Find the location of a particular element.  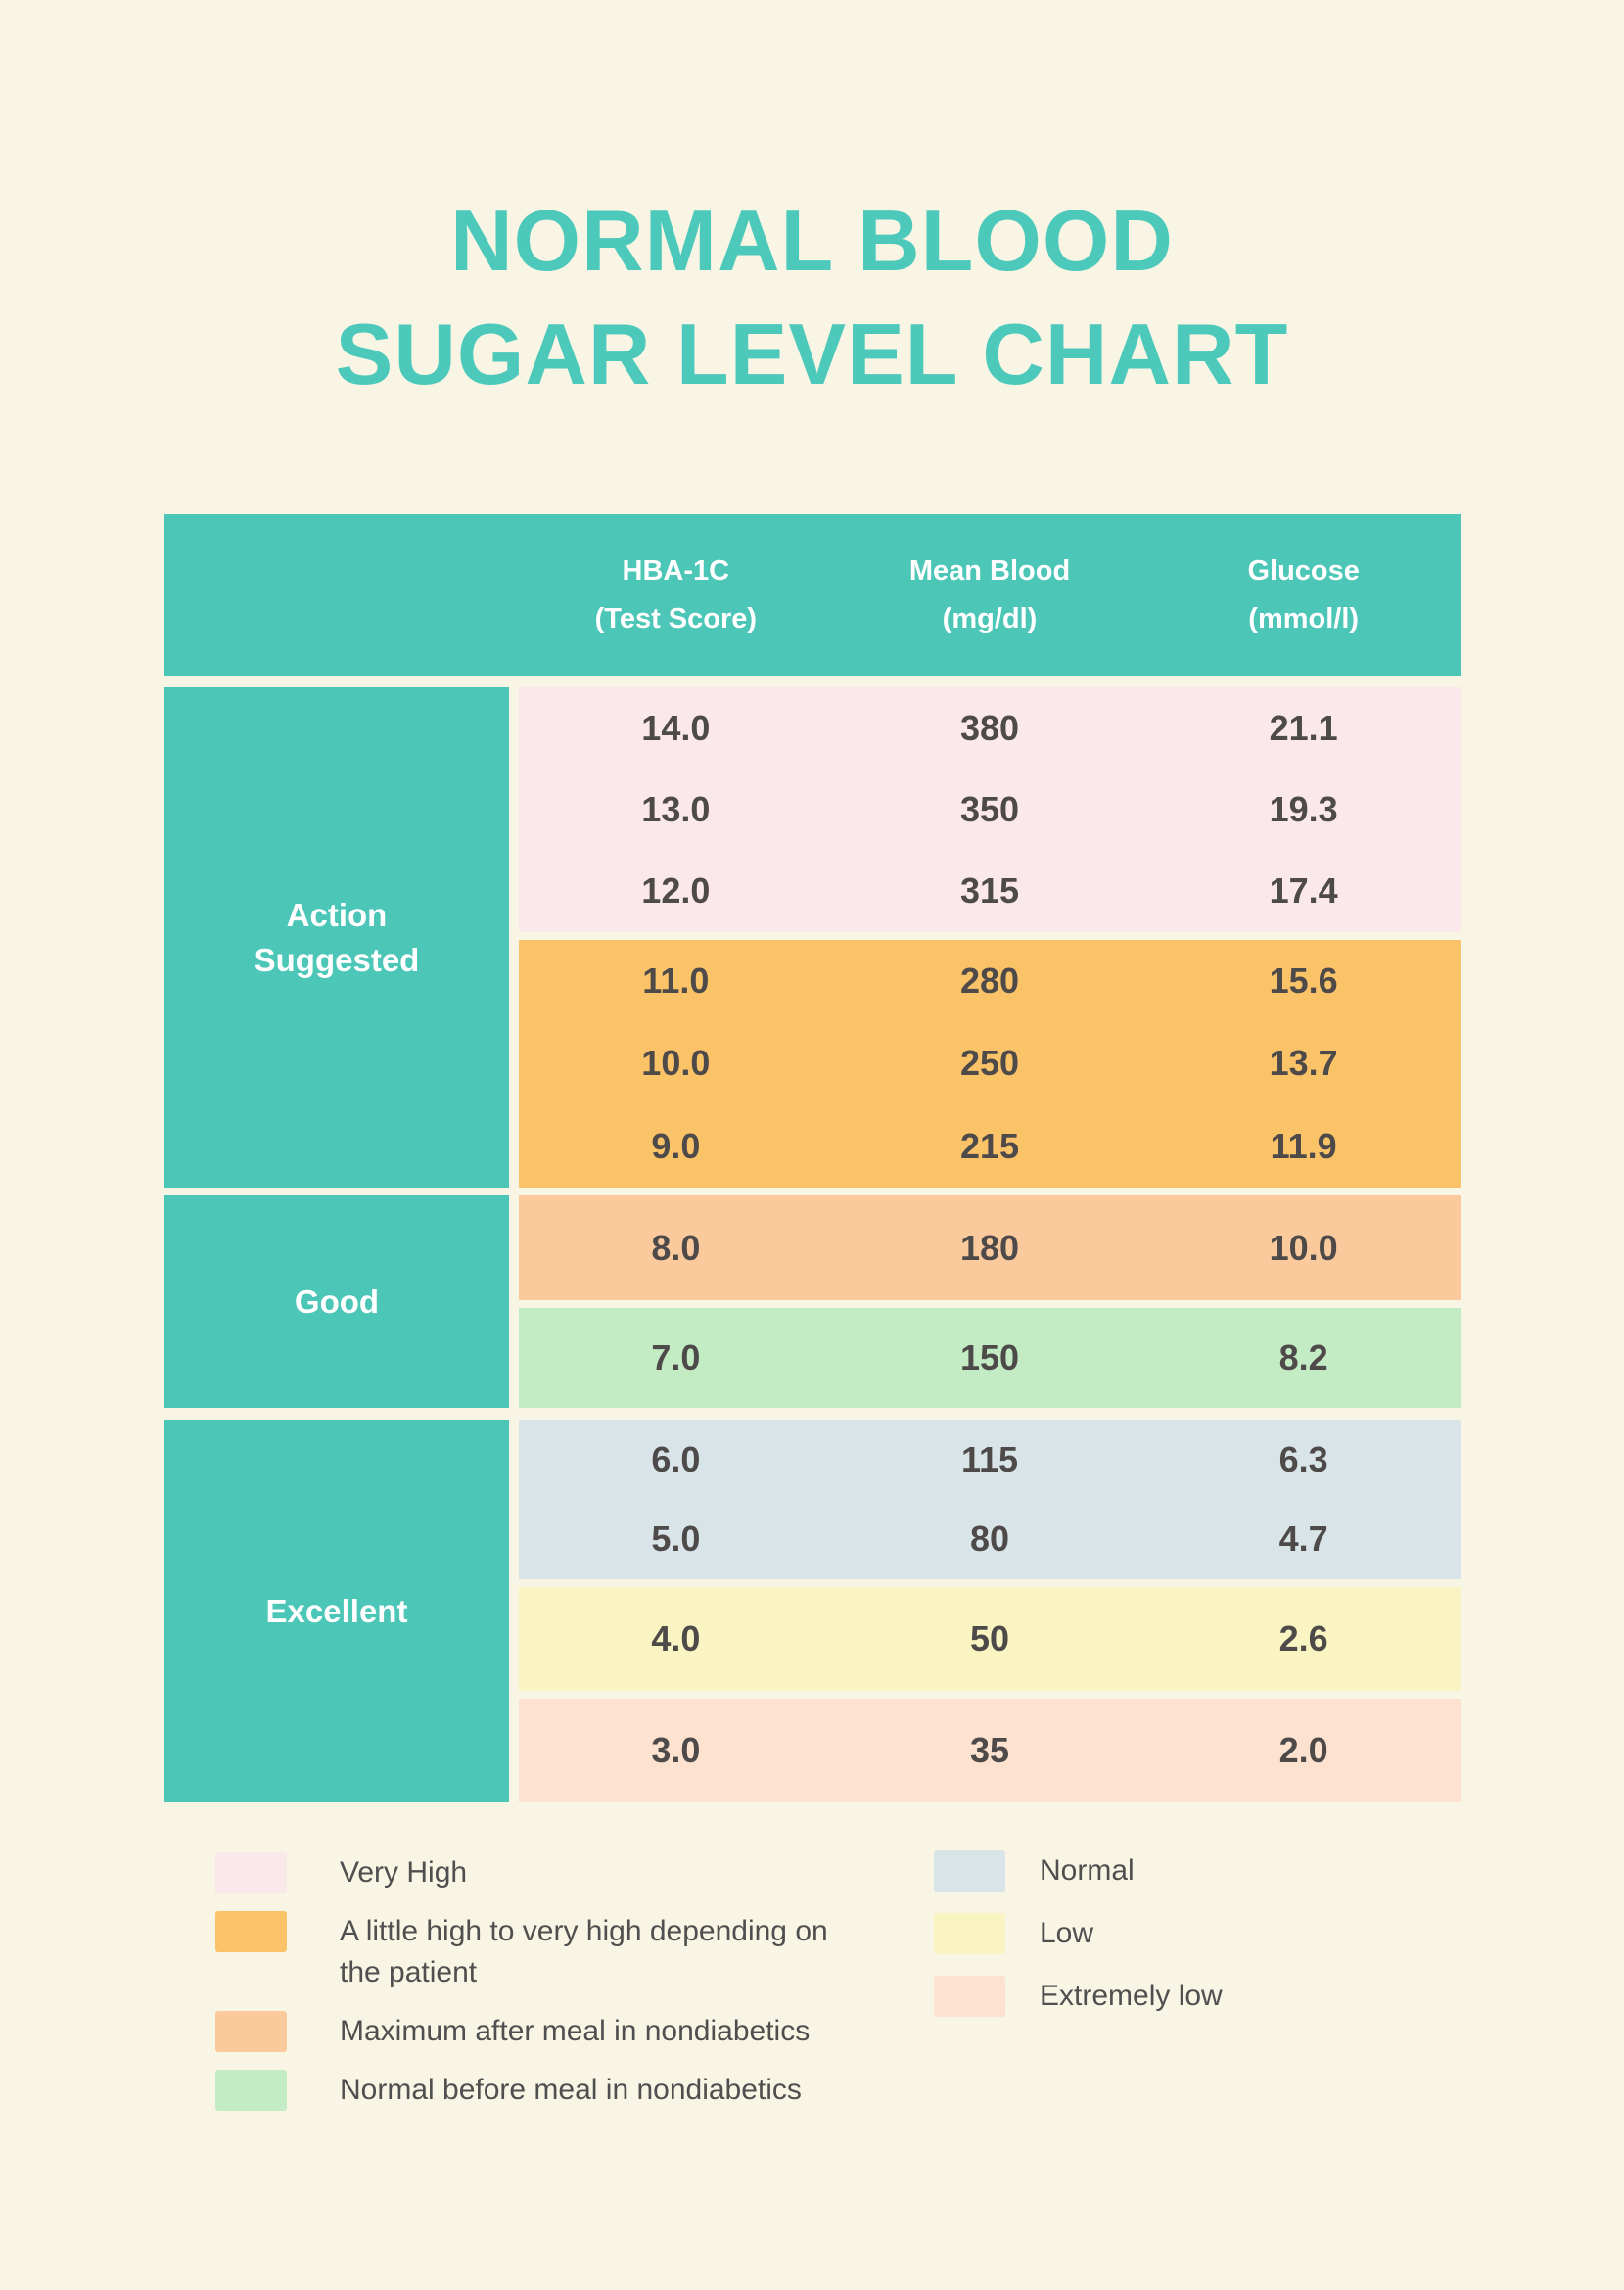

column-header-hba1c: HBA-1C (Test Score) is located at coordinates (676, 594).